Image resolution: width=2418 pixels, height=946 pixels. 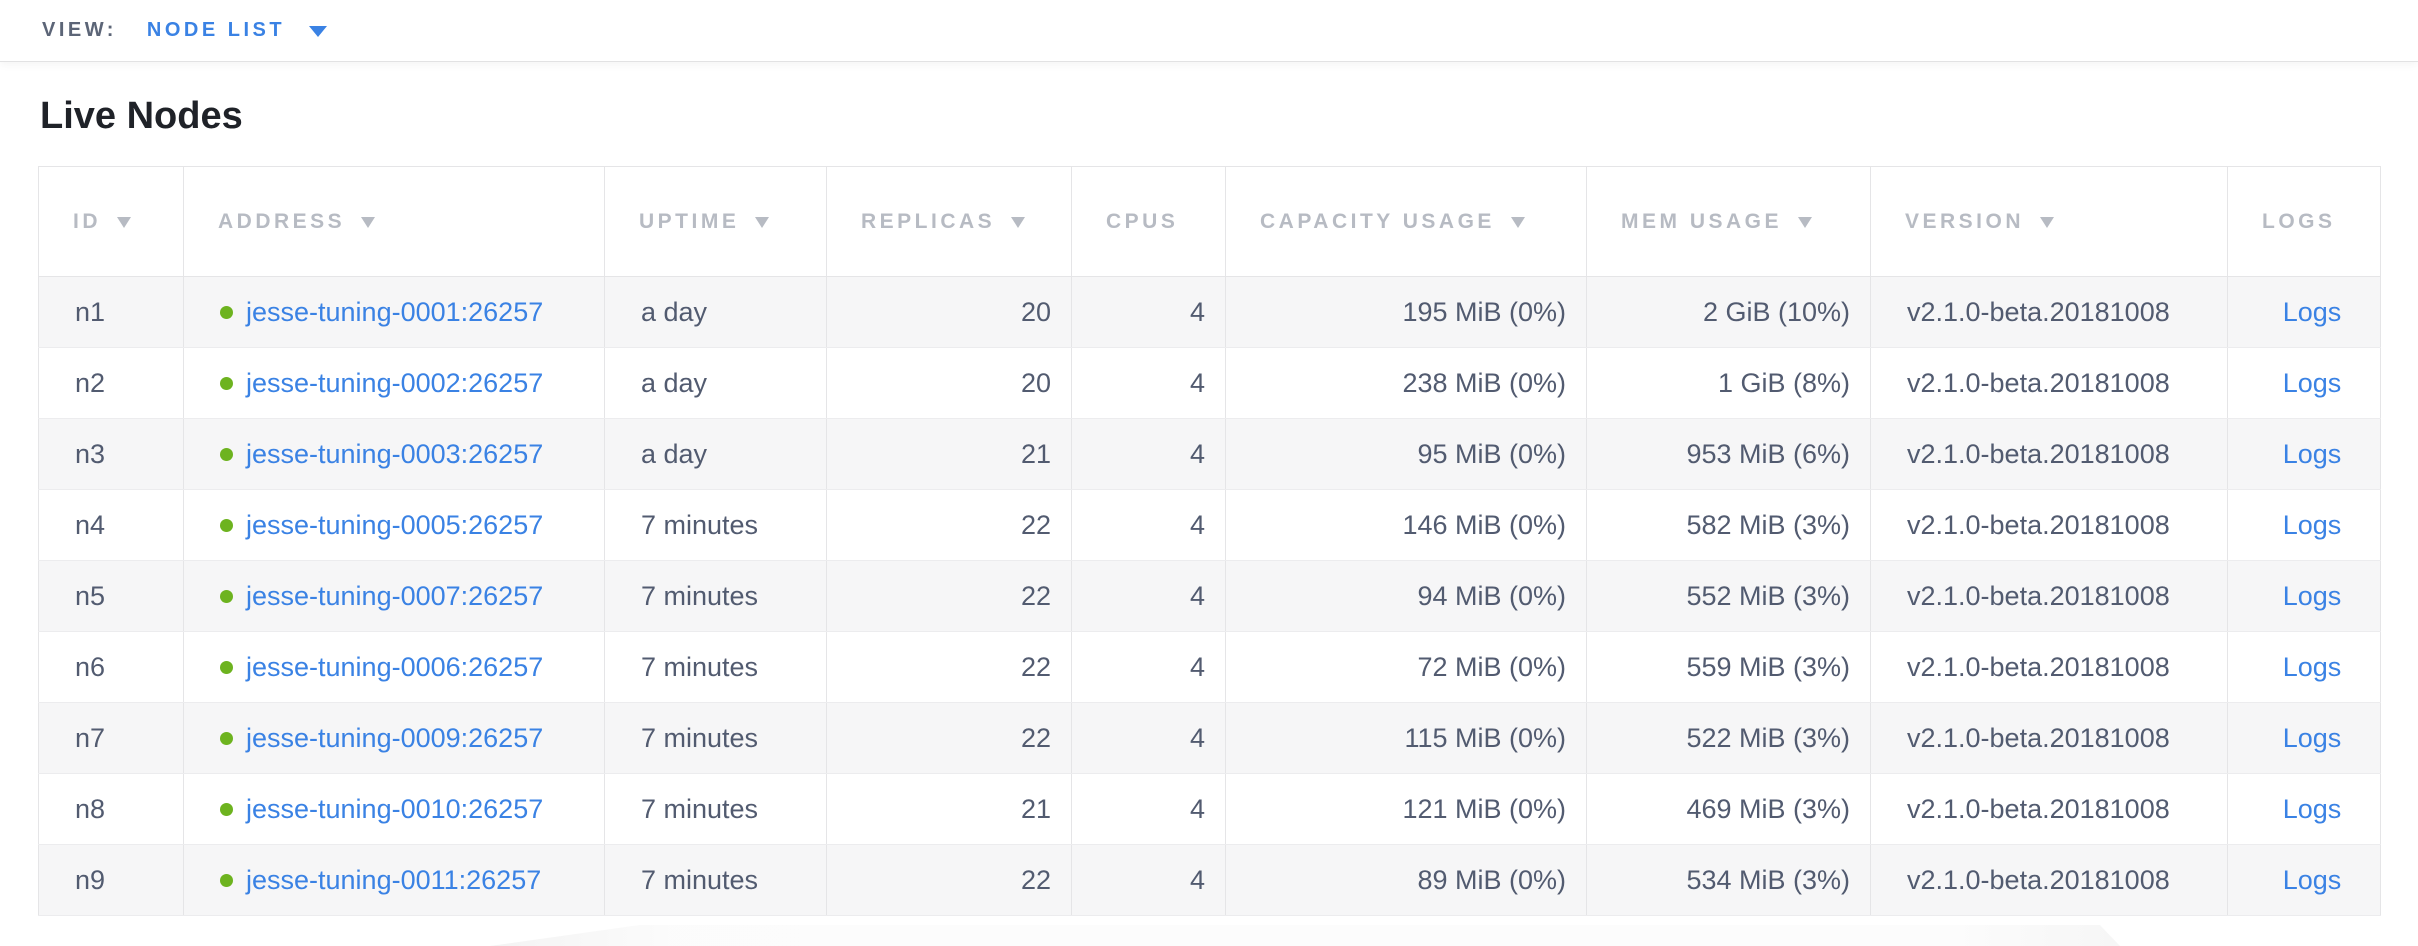 I want to click on page-title: Live Nodes, so click(x=141, y=116).